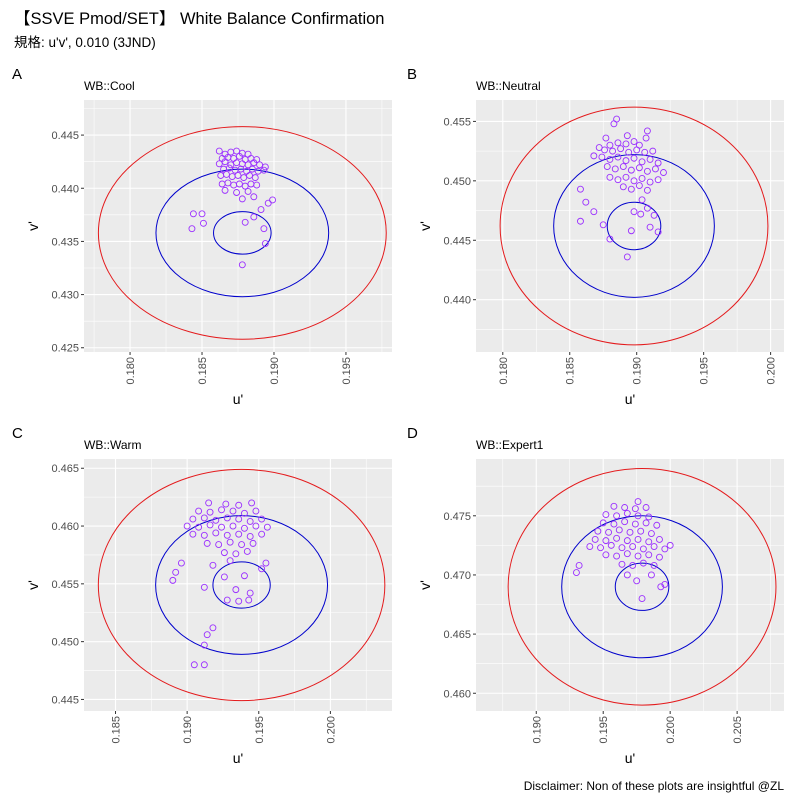 The height and width of the screenshot is (800, 800). Describe the element at coordinates (630, 399) in the screenshot. I see `x-axis-label: u'` at that location.